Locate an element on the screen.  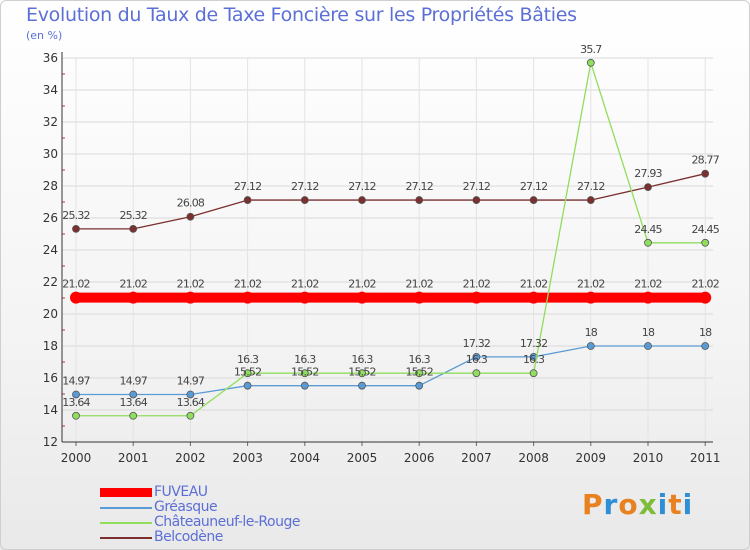
y-tick-label: 36 is located at coordinates (50, 58).